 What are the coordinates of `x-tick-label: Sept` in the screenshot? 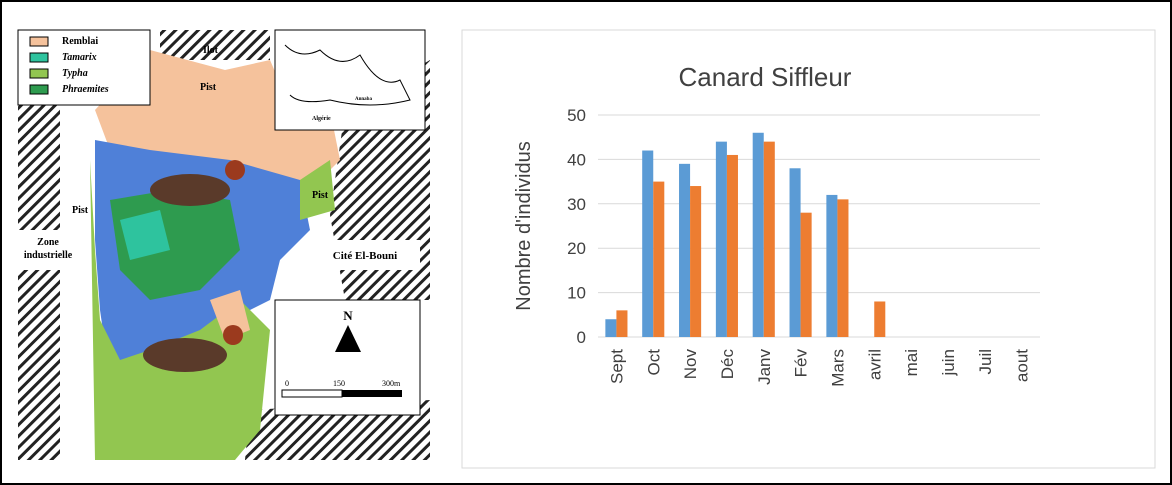 It's located at (616, 366).